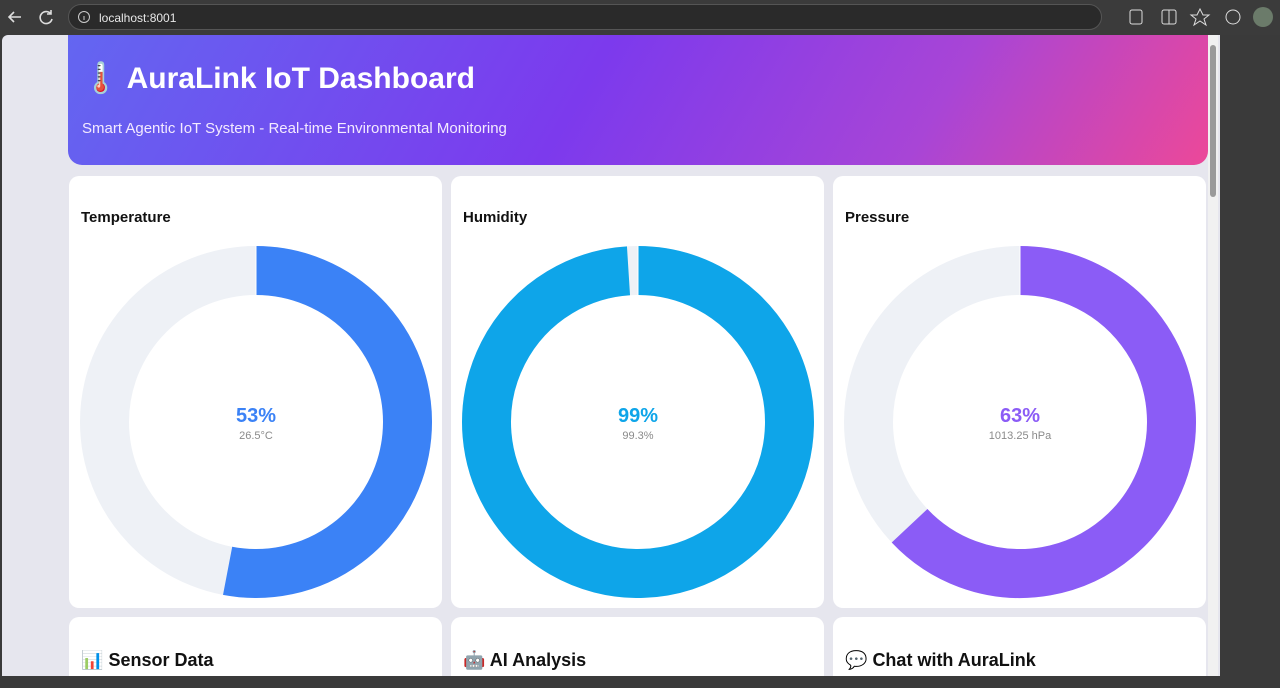 The height and width of the screenshot is (688, 1280). I want to click on gauge: 99% 99.3%, so click(638, 422).